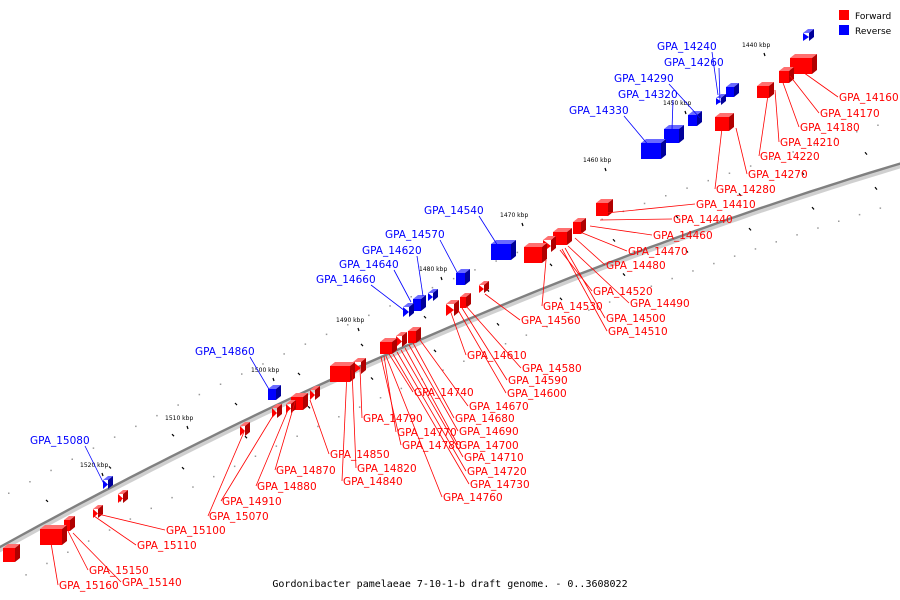 Image resolution: width=900 pixels, height=600 pixels. What do you see at coordinates (196, 531) in the screenshot?
I see `forward-gene-label: GPA_15100` at bounding box center [196, 531].